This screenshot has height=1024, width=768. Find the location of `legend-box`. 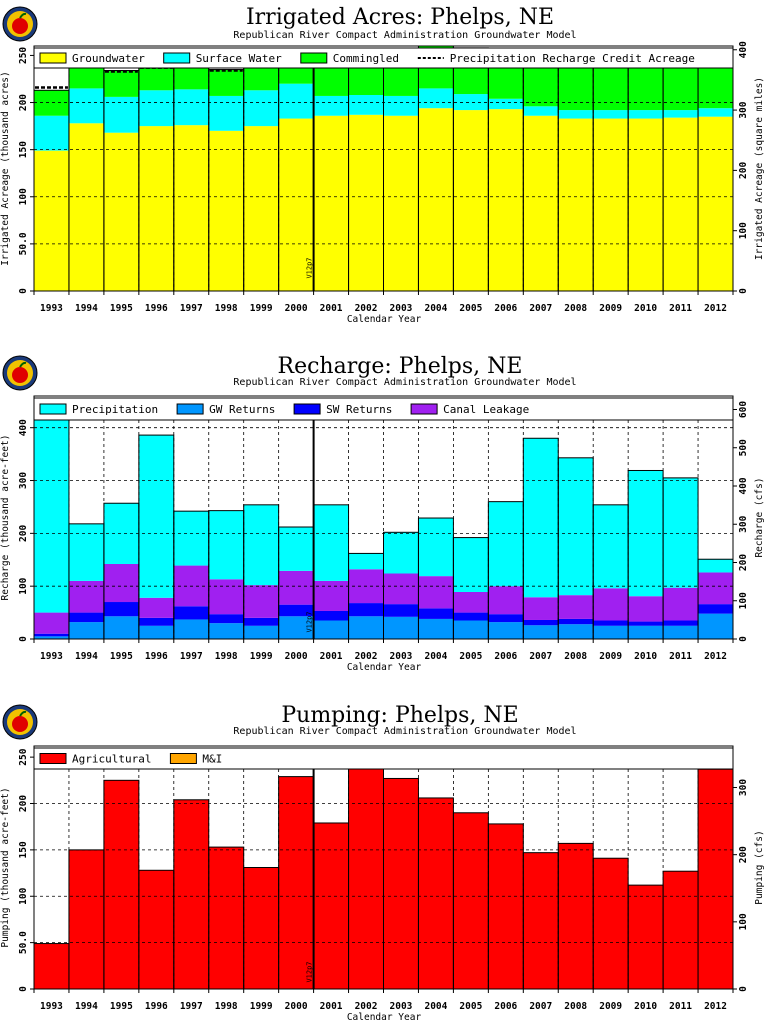

legend-box is located at coordinates (383, 58).